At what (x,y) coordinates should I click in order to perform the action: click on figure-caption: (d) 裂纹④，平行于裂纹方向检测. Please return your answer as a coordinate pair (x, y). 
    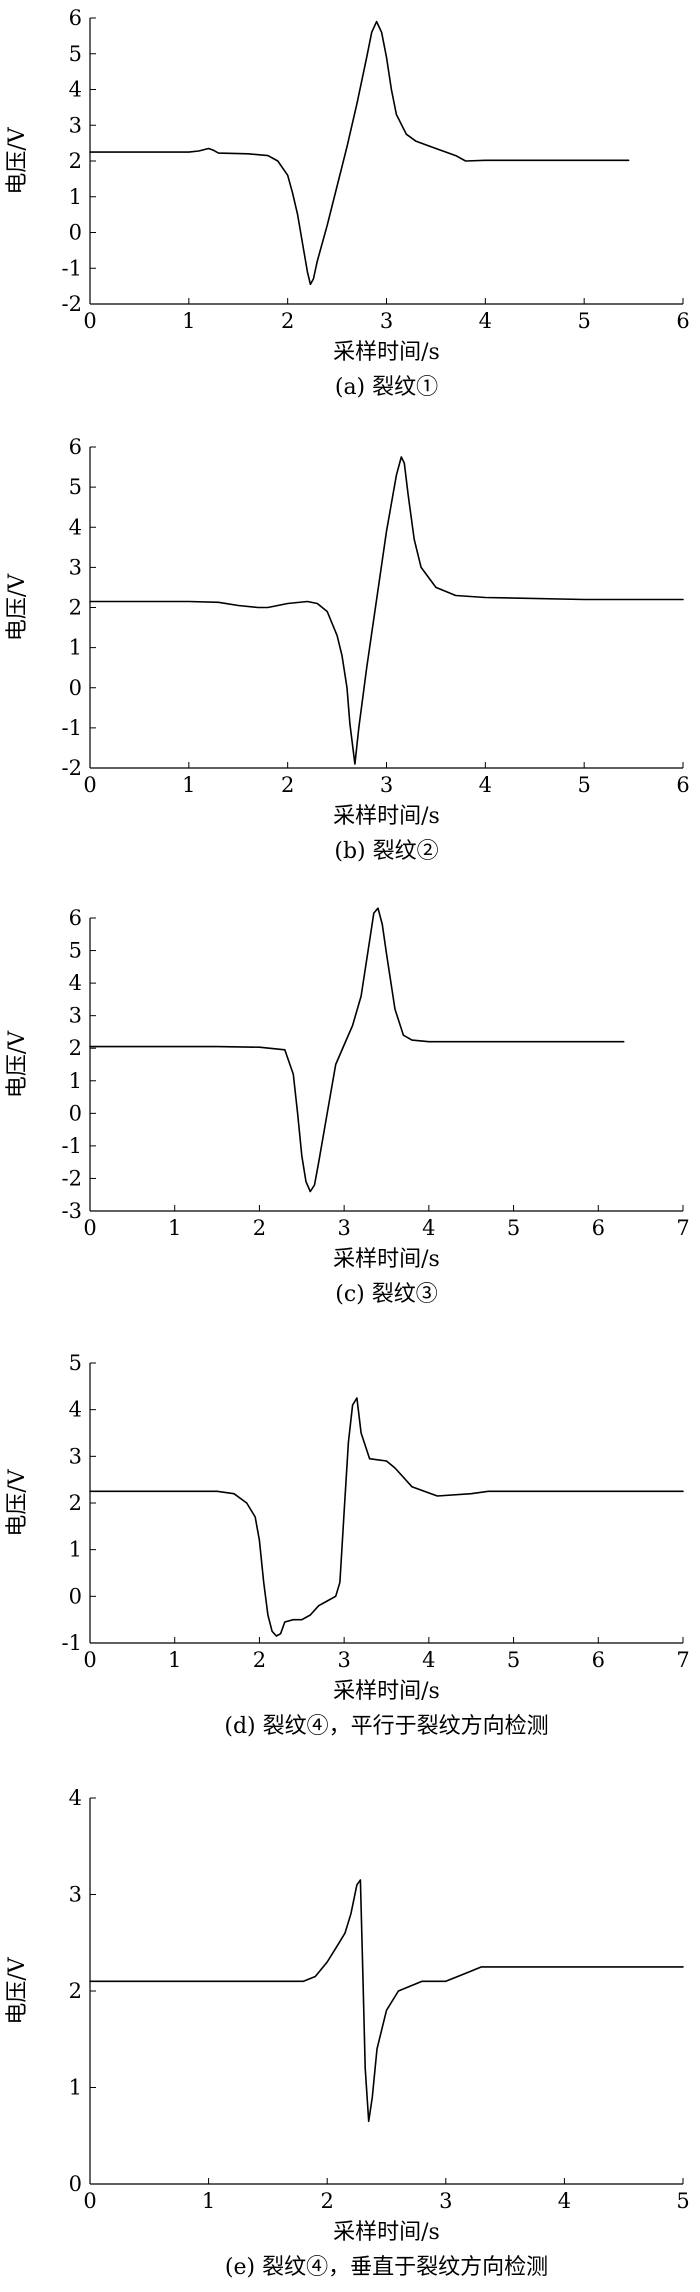
    Looking at the image, I should click on (386, 1726).